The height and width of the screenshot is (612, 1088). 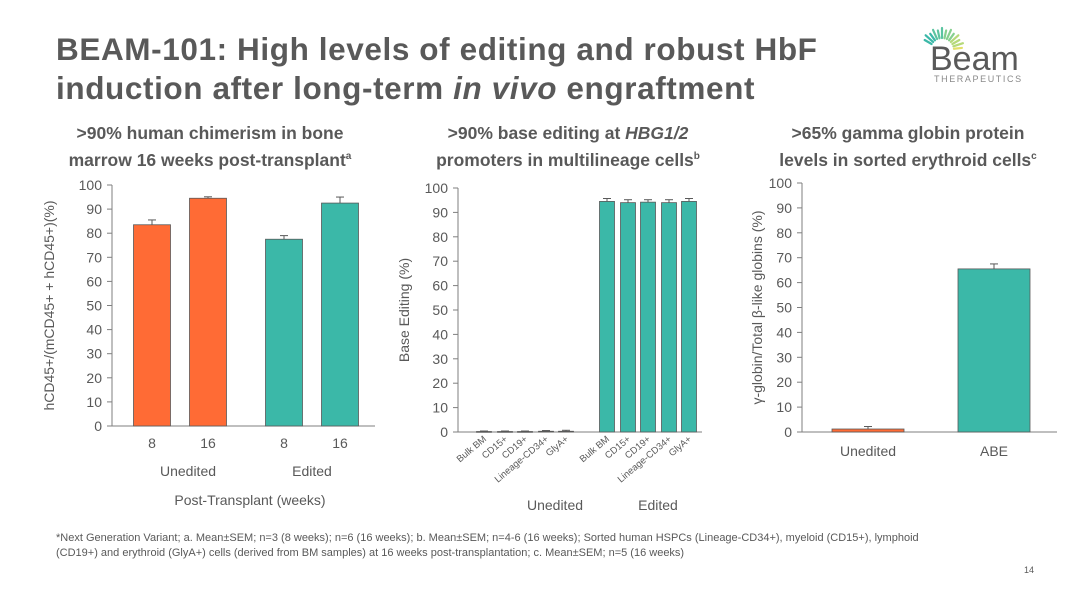 What do you see at coordinates (404, 310) in the screenshot?
I see `y-axis-label: Base Editing (%)` at bounding box center [404, 310].